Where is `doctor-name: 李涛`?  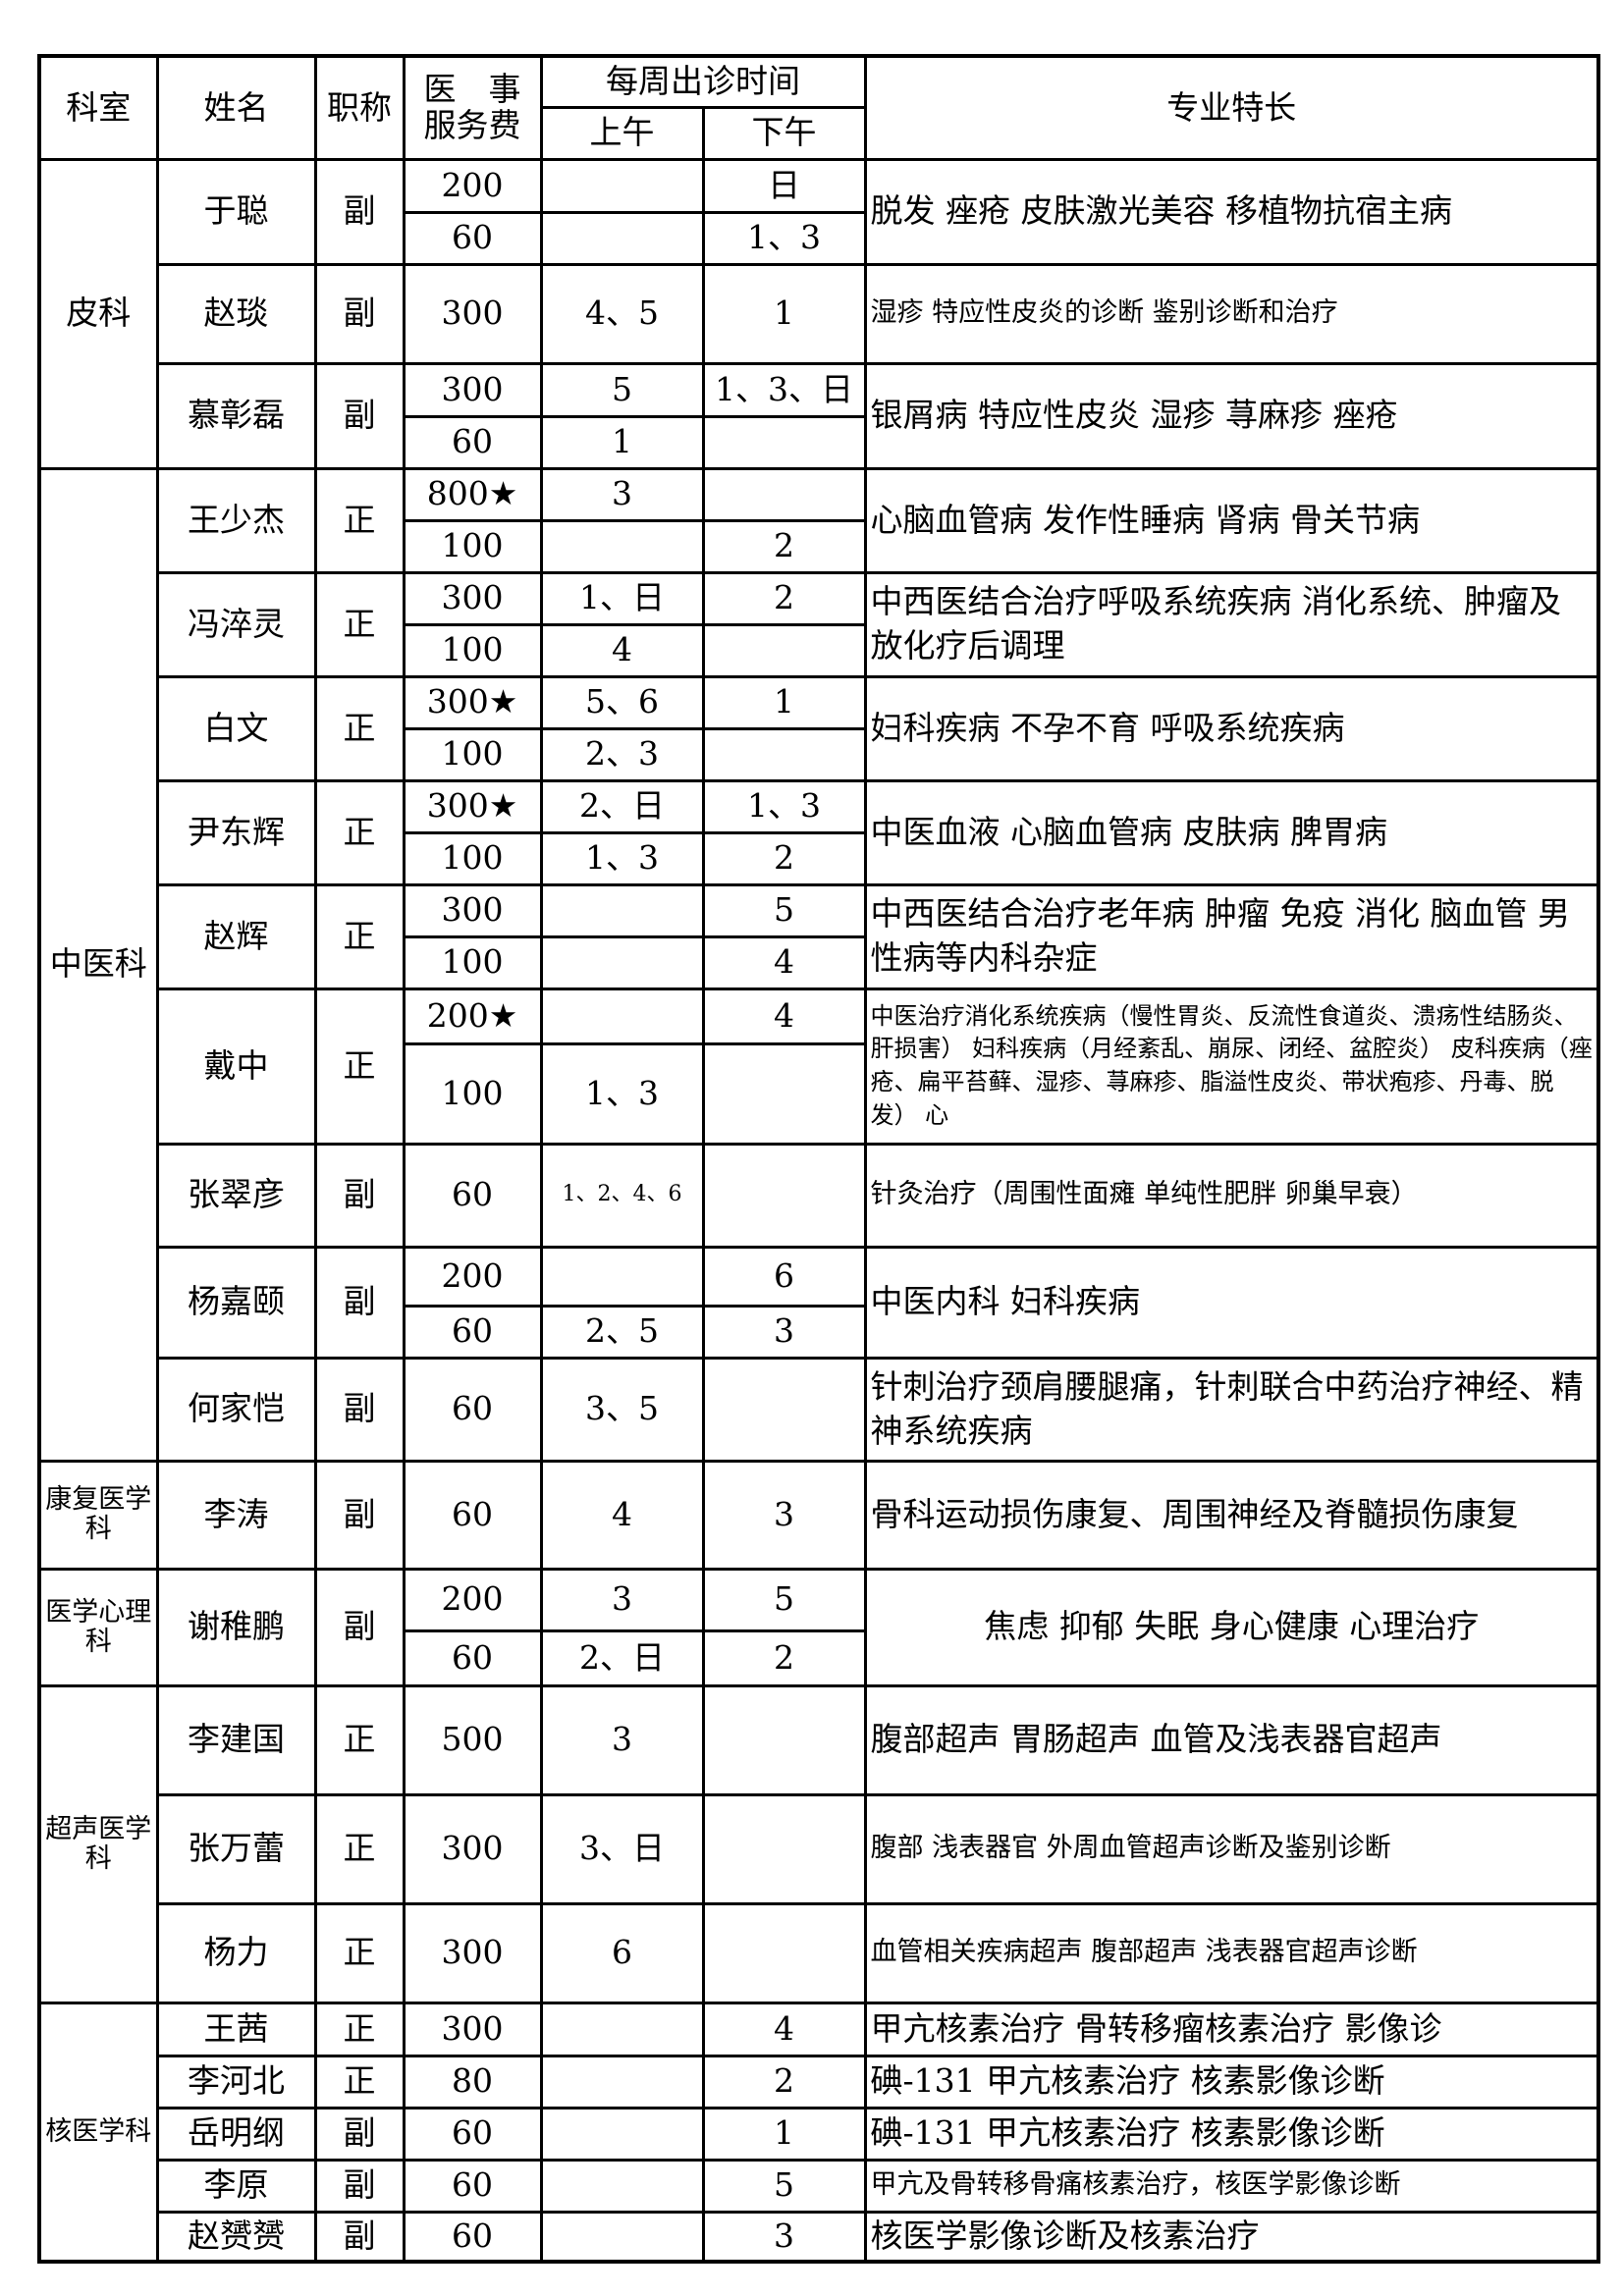
doctor-name: 李涛 is located at coordinates (236, 1515).